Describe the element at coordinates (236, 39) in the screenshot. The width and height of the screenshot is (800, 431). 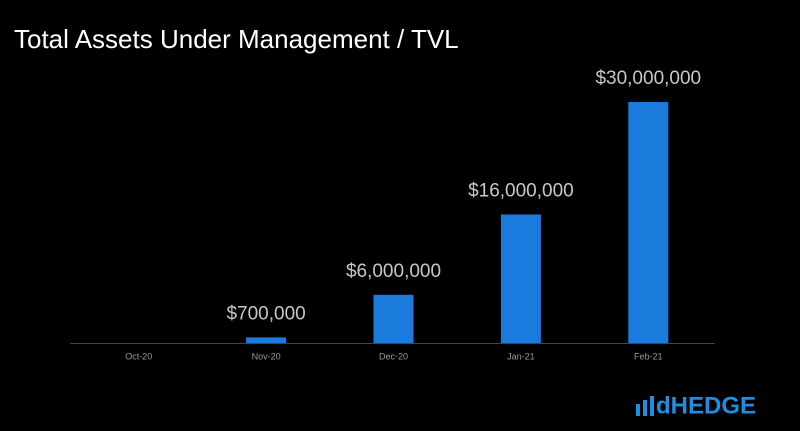
I see `chart-title: Total Assets Under Management / TVL` at that location.